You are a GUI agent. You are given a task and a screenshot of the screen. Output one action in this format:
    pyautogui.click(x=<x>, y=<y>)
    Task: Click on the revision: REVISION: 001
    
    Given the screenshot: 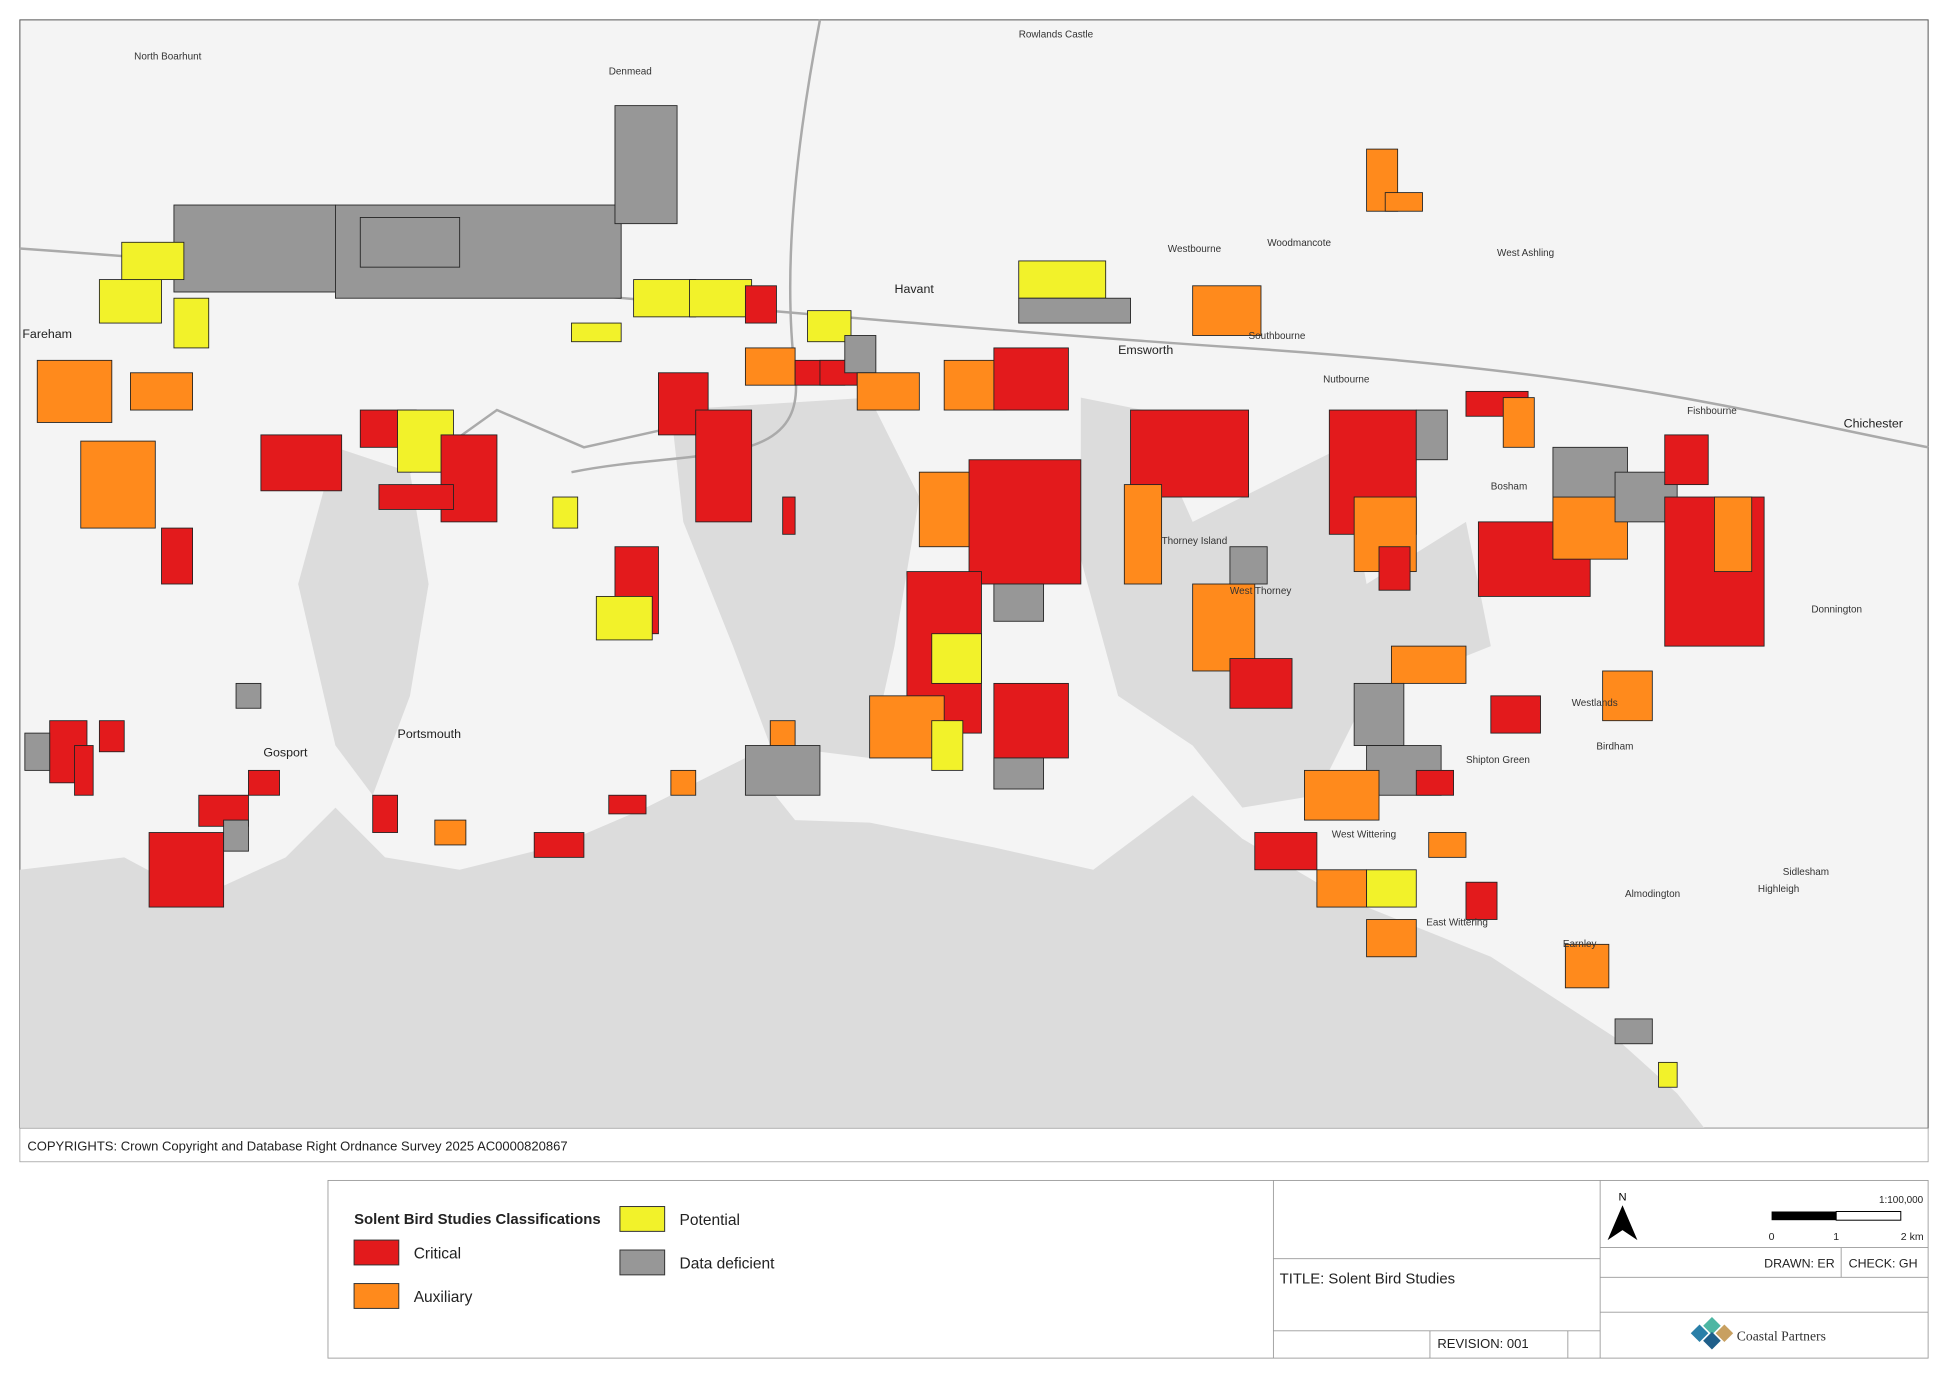 What is the action you would take?
    pyautogui.click(x=1482, y=1343)
    